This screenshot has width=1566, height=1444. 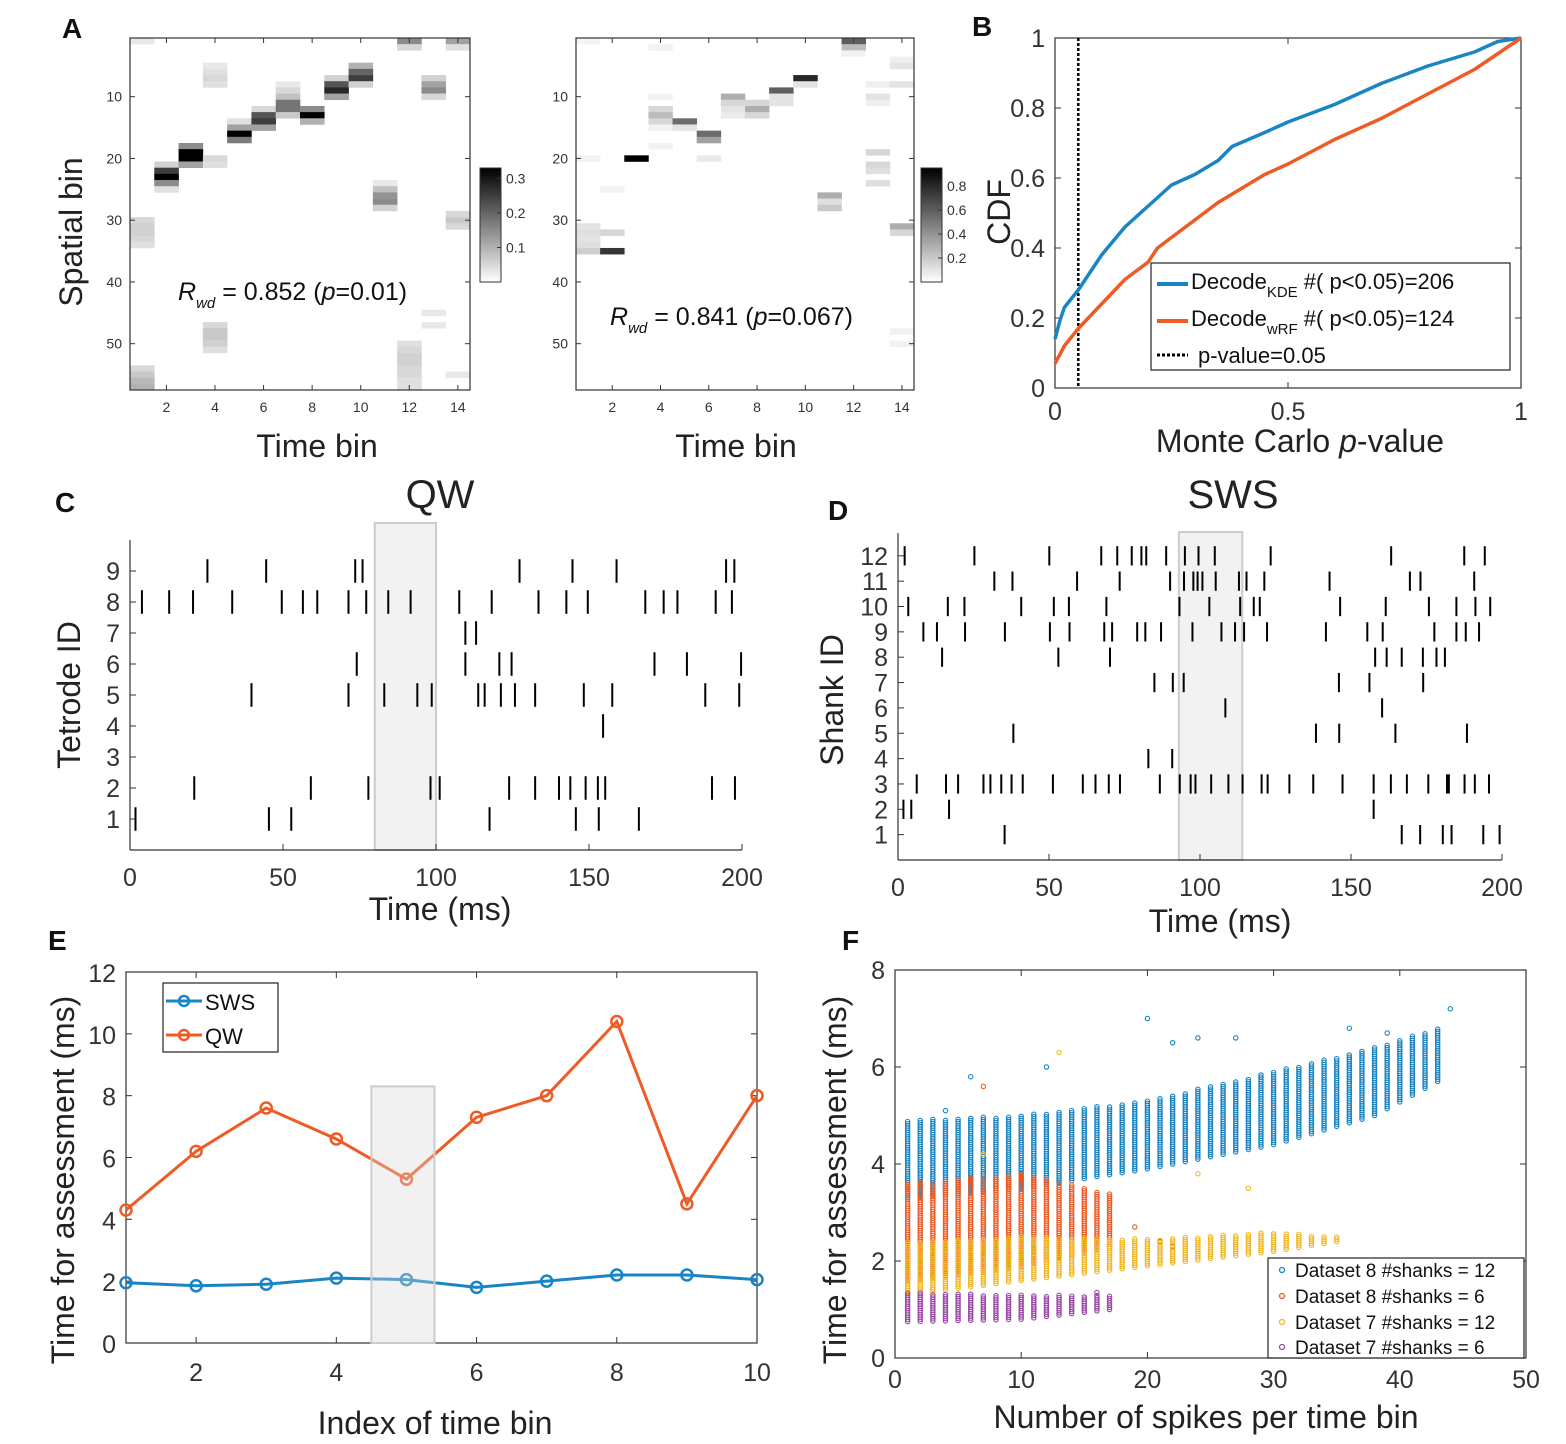 What do you see at coordinates (878, 1262) in the screenshot?
I see `y-tick-label: 2` at bounding box center [878, 1262].